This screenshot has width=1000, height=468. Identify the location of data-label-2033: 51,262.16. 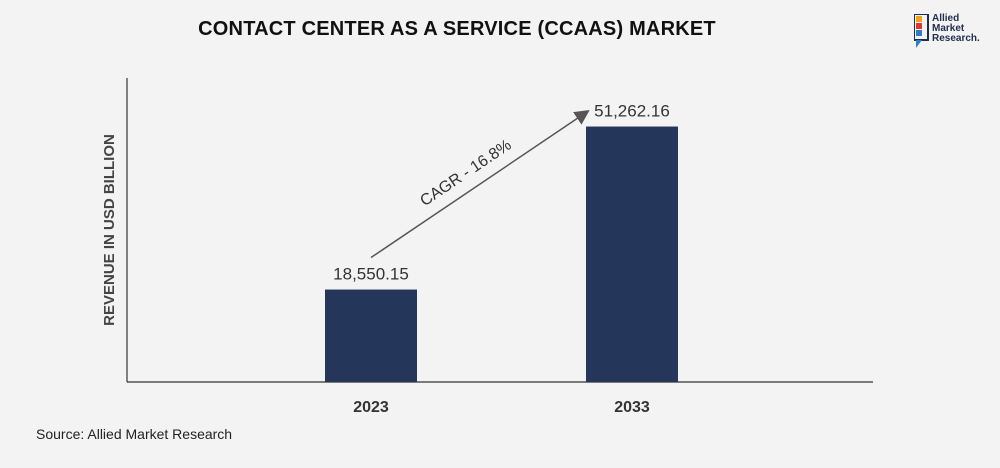
(632, 111).